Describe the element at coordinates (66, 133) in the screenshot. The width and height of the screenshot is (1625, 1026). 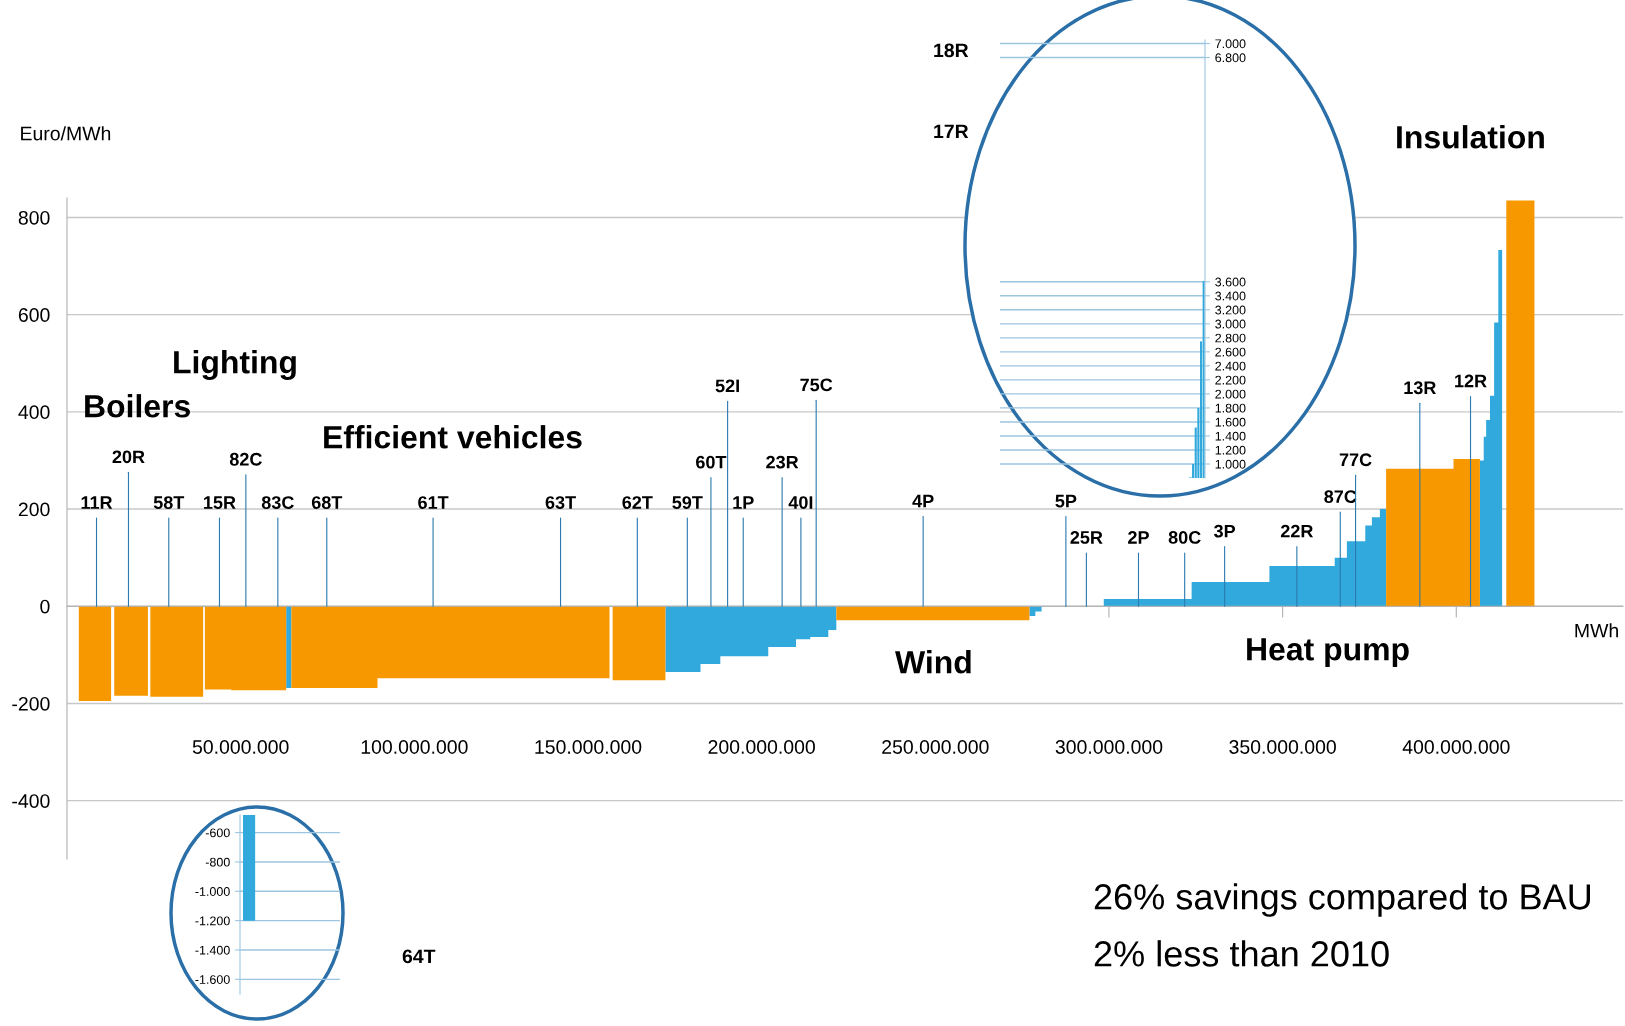
I see `y-axis-title: Euro/MWh` at that location.